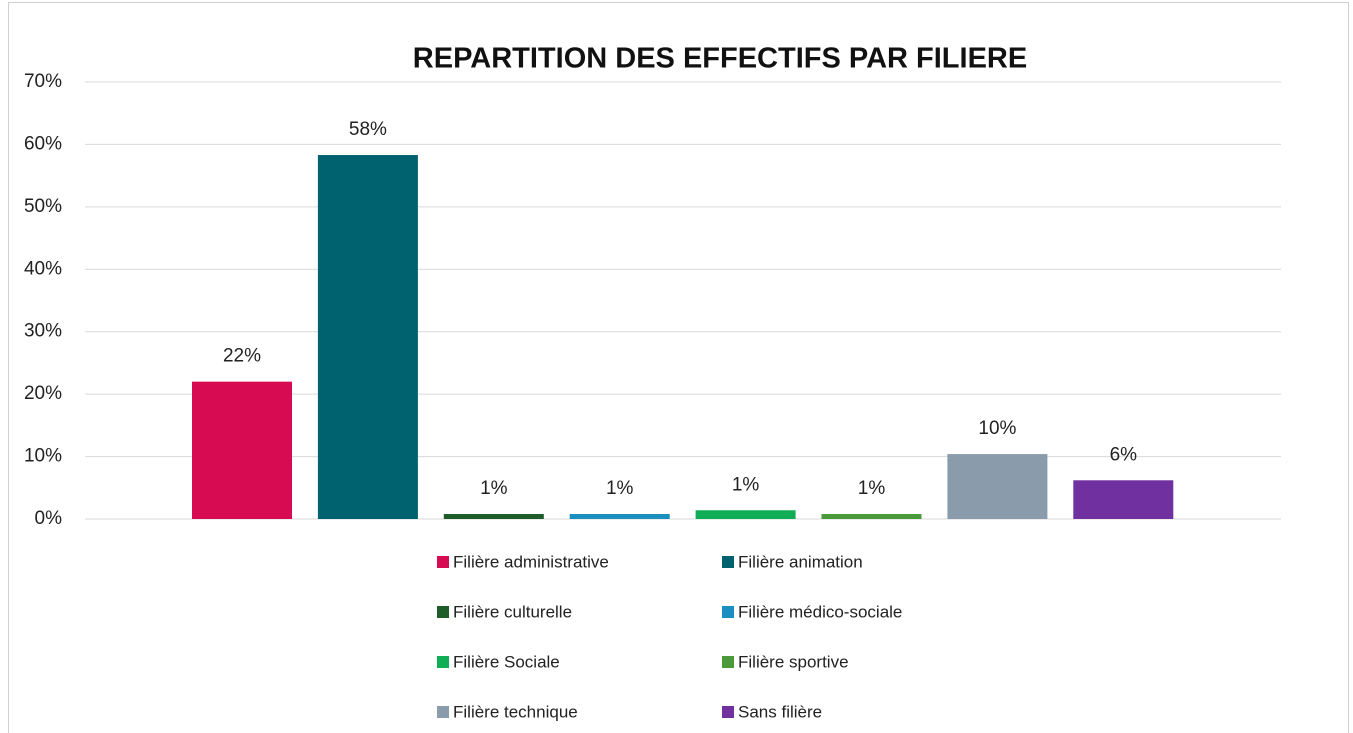 The height and width of the screenshot is (733, 1353). Describe the element at coordinates (368, 129) in the screenshot. I see `data-label: 58%` at that location.